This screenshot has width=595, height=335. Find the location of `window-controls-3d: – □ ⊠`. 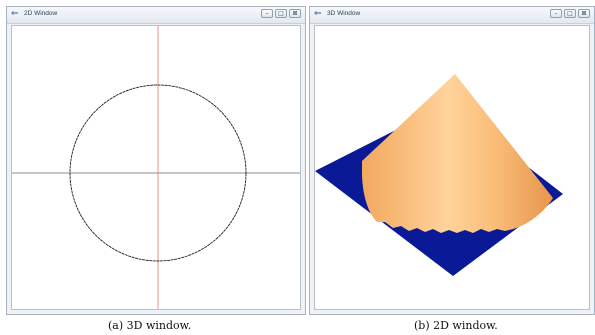

window-controls-3d: – □ ⊠ is located at coordinates (570, 13).